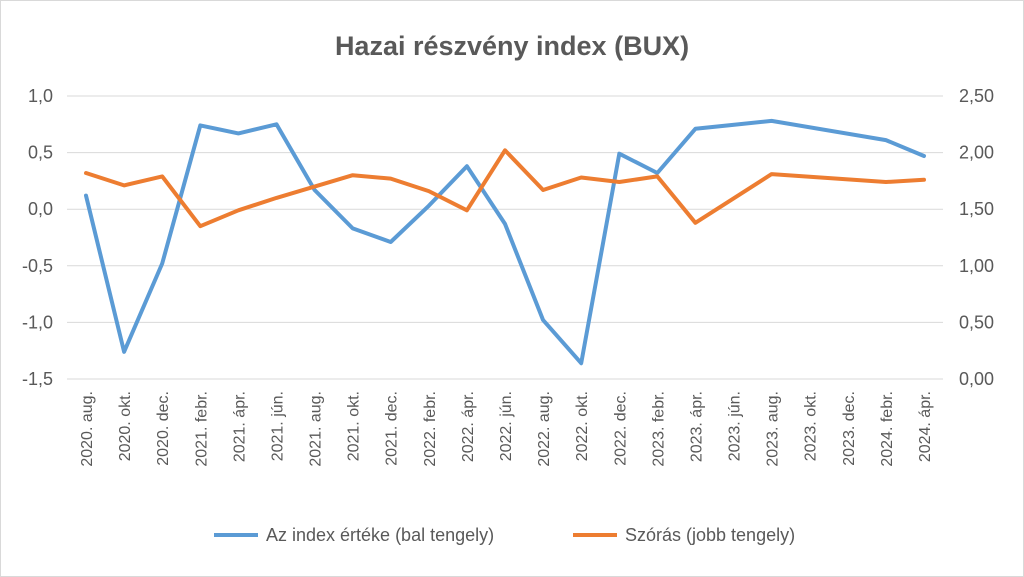  Describe the element at coordinates (512, 46) in the screenshot. I see `chart-title: Hazai részvény index (BUX)` at that location.